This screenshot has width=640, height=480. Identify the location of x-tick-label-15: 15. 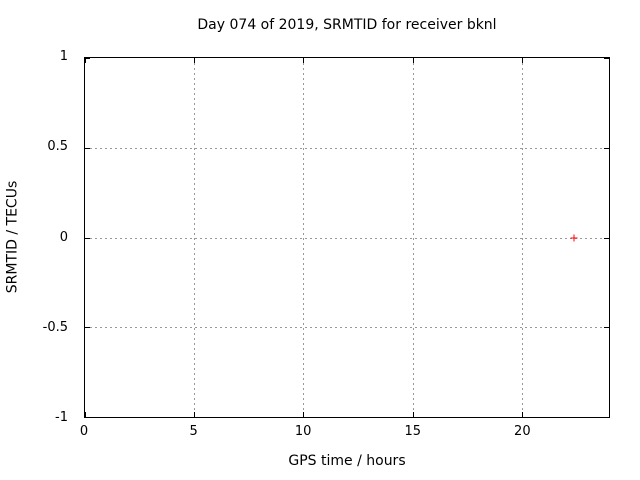
(413, 431).